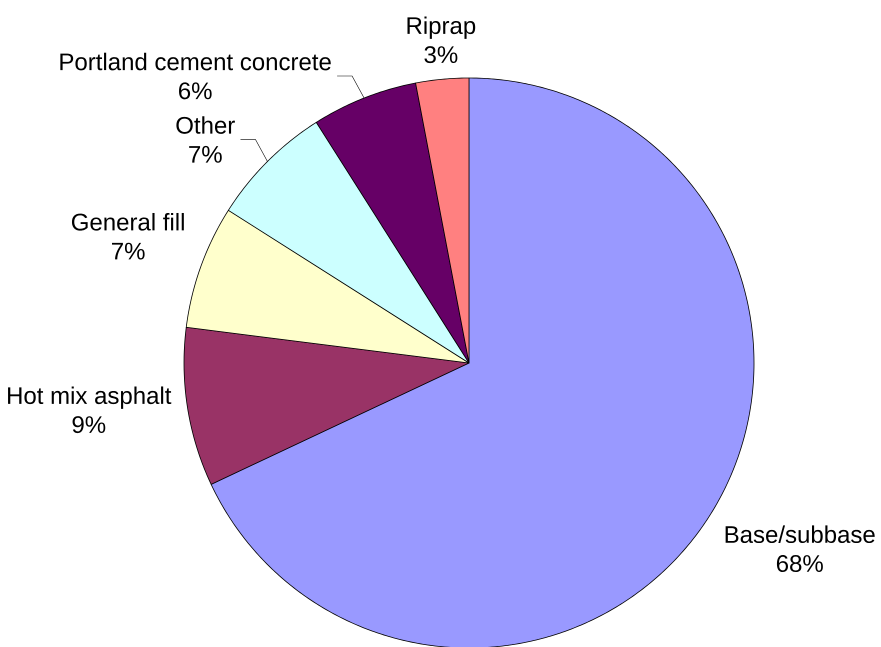 This screenshot has width=881, height=647. I want to click on data-label: 68%, so click(799, 563).